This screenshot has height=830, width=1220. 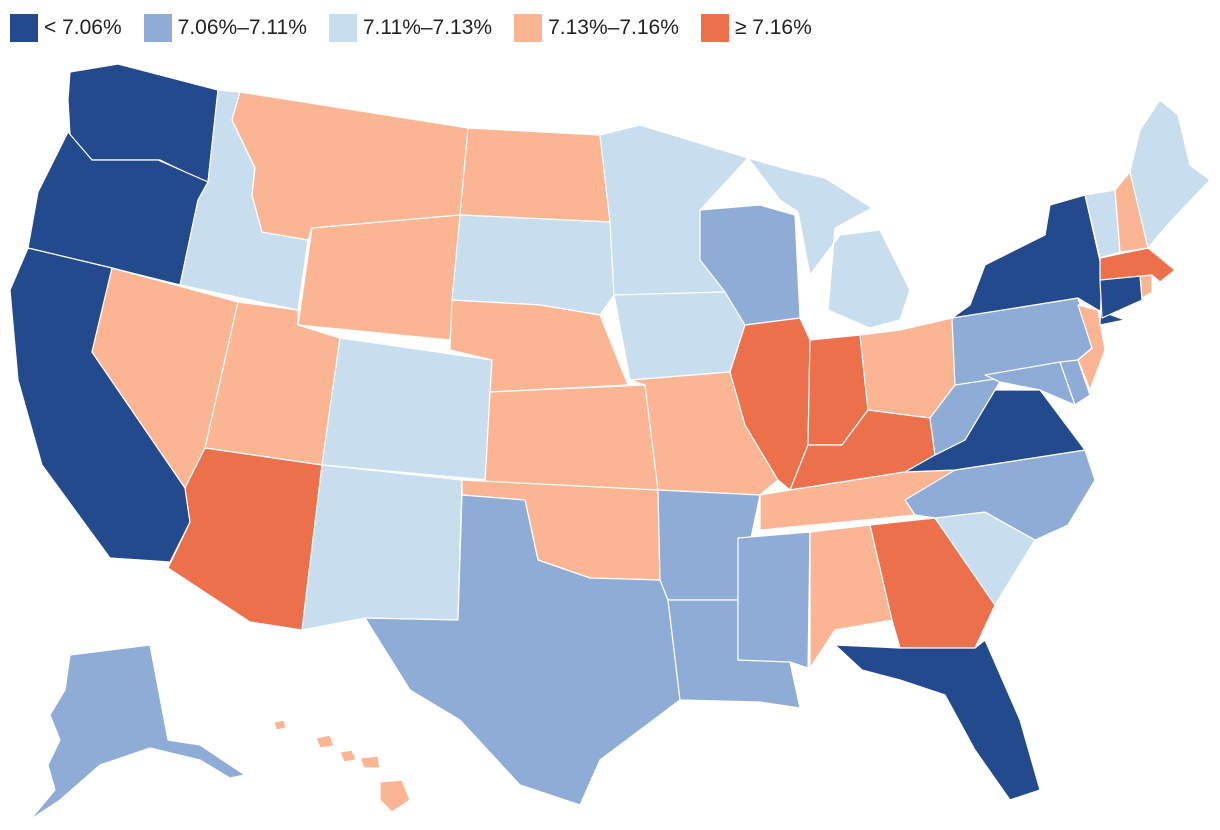 What do you see at coordinates (613, 27) in the screenshot?
I see `legend-label: 7.13%–7.16%` at bounding box center [613, 27].